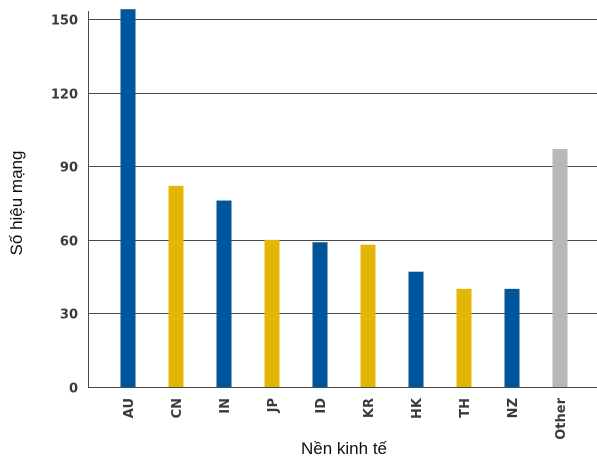  What do you see at coordinates (69, 315) in the screenshot?
I see `y-tick-label: 30` at bounding box center [69, 315].